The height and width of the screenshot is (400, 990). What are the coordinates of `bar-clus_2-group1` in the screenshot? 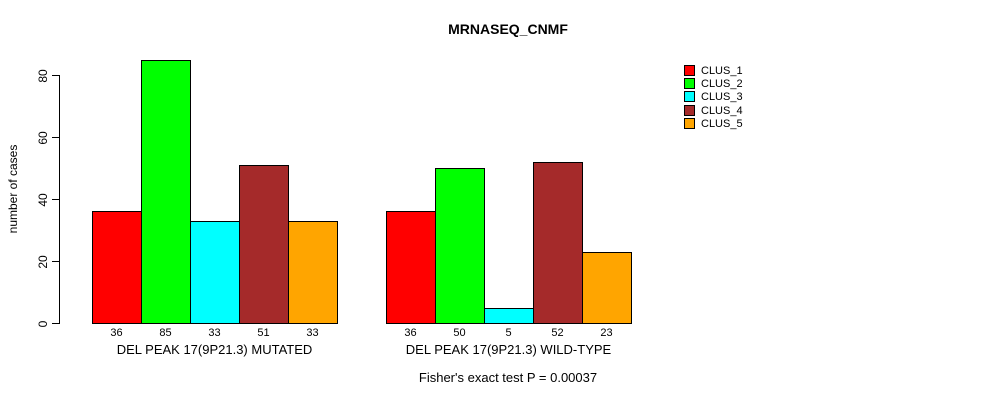 It's located at (166, 191).